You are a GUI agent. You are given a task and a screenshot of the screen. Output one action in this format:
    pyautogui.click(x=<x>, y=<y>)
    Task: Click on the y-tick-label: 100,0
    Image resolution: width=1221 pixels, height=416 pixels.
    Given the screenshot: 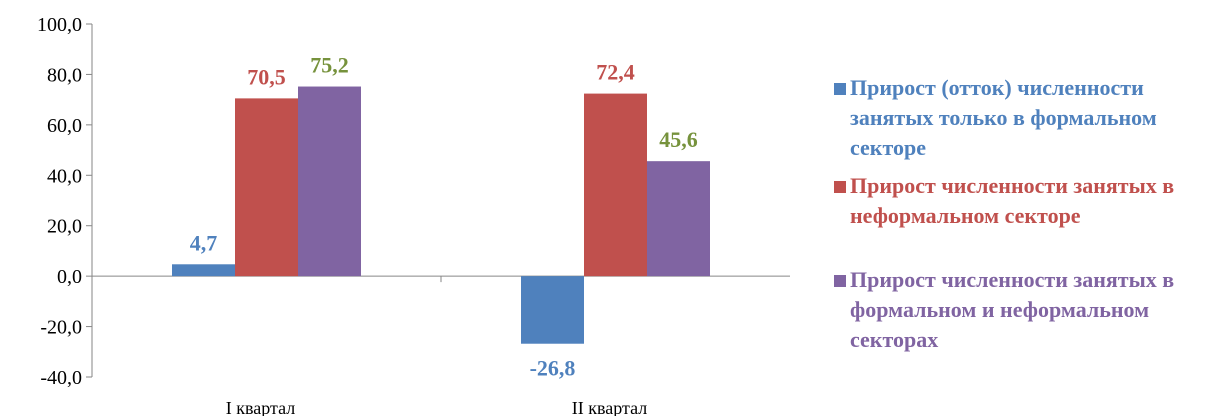 What is the action you would take?
    pyautogui.click(x=59, y=25)
    